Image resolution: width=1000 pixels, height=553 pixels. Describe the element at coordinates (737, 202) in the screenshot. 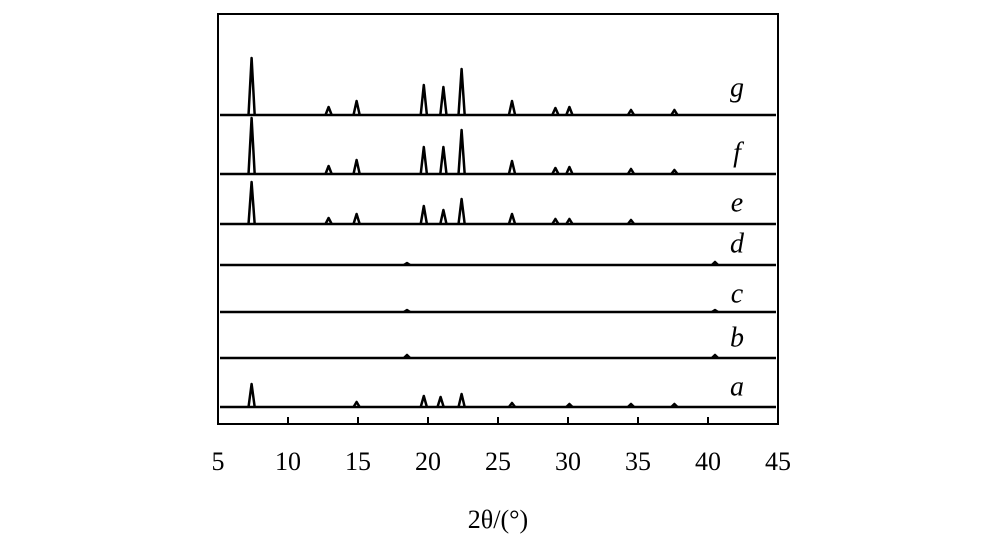

I see `series-label: e` at that location.